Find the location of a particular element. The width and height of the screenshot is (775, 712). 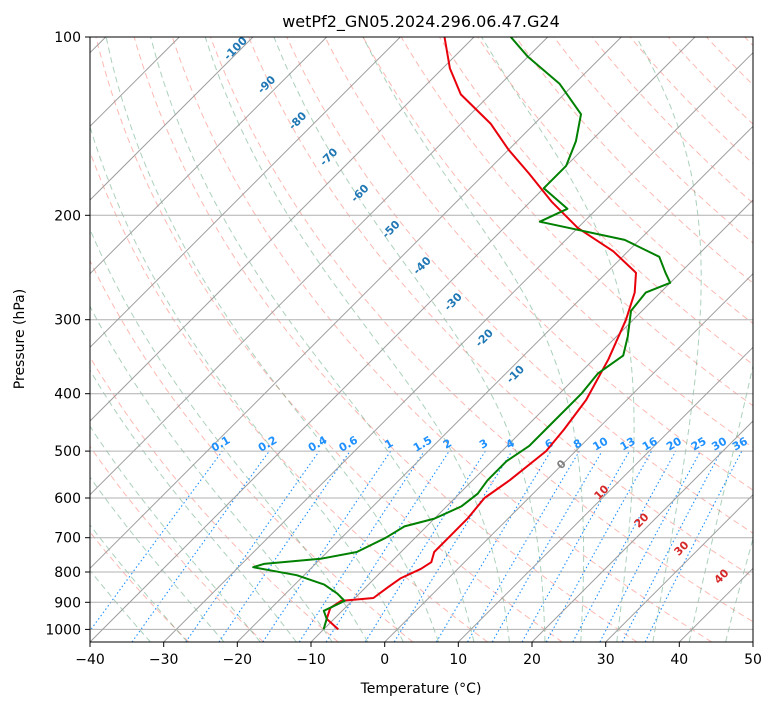

y-tick-label: 900 is located at coordinates (67, 603).